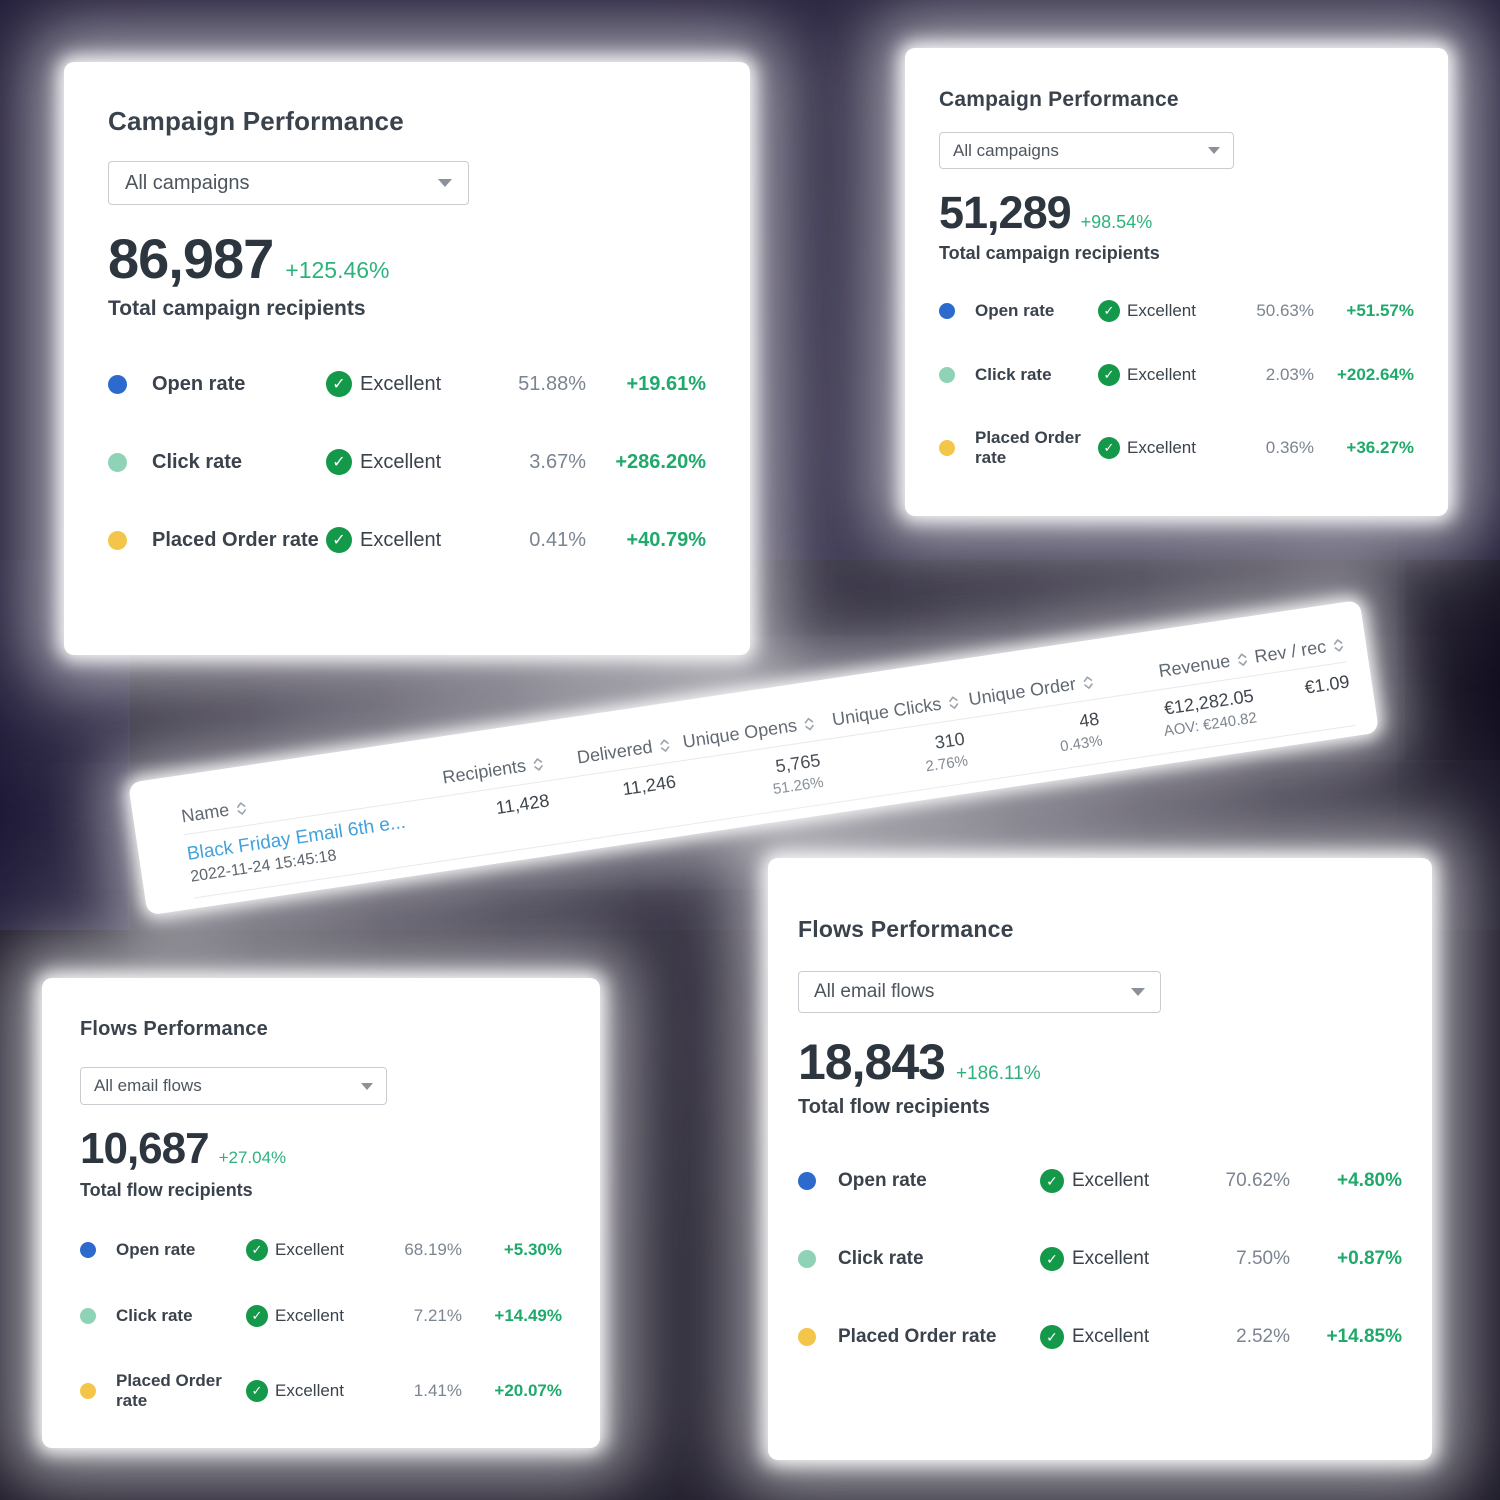  What do you see at coordinates (1289, 374) in the screenshot?
I see `metric-value: 2.03%` at bounding box center [1289, 374].